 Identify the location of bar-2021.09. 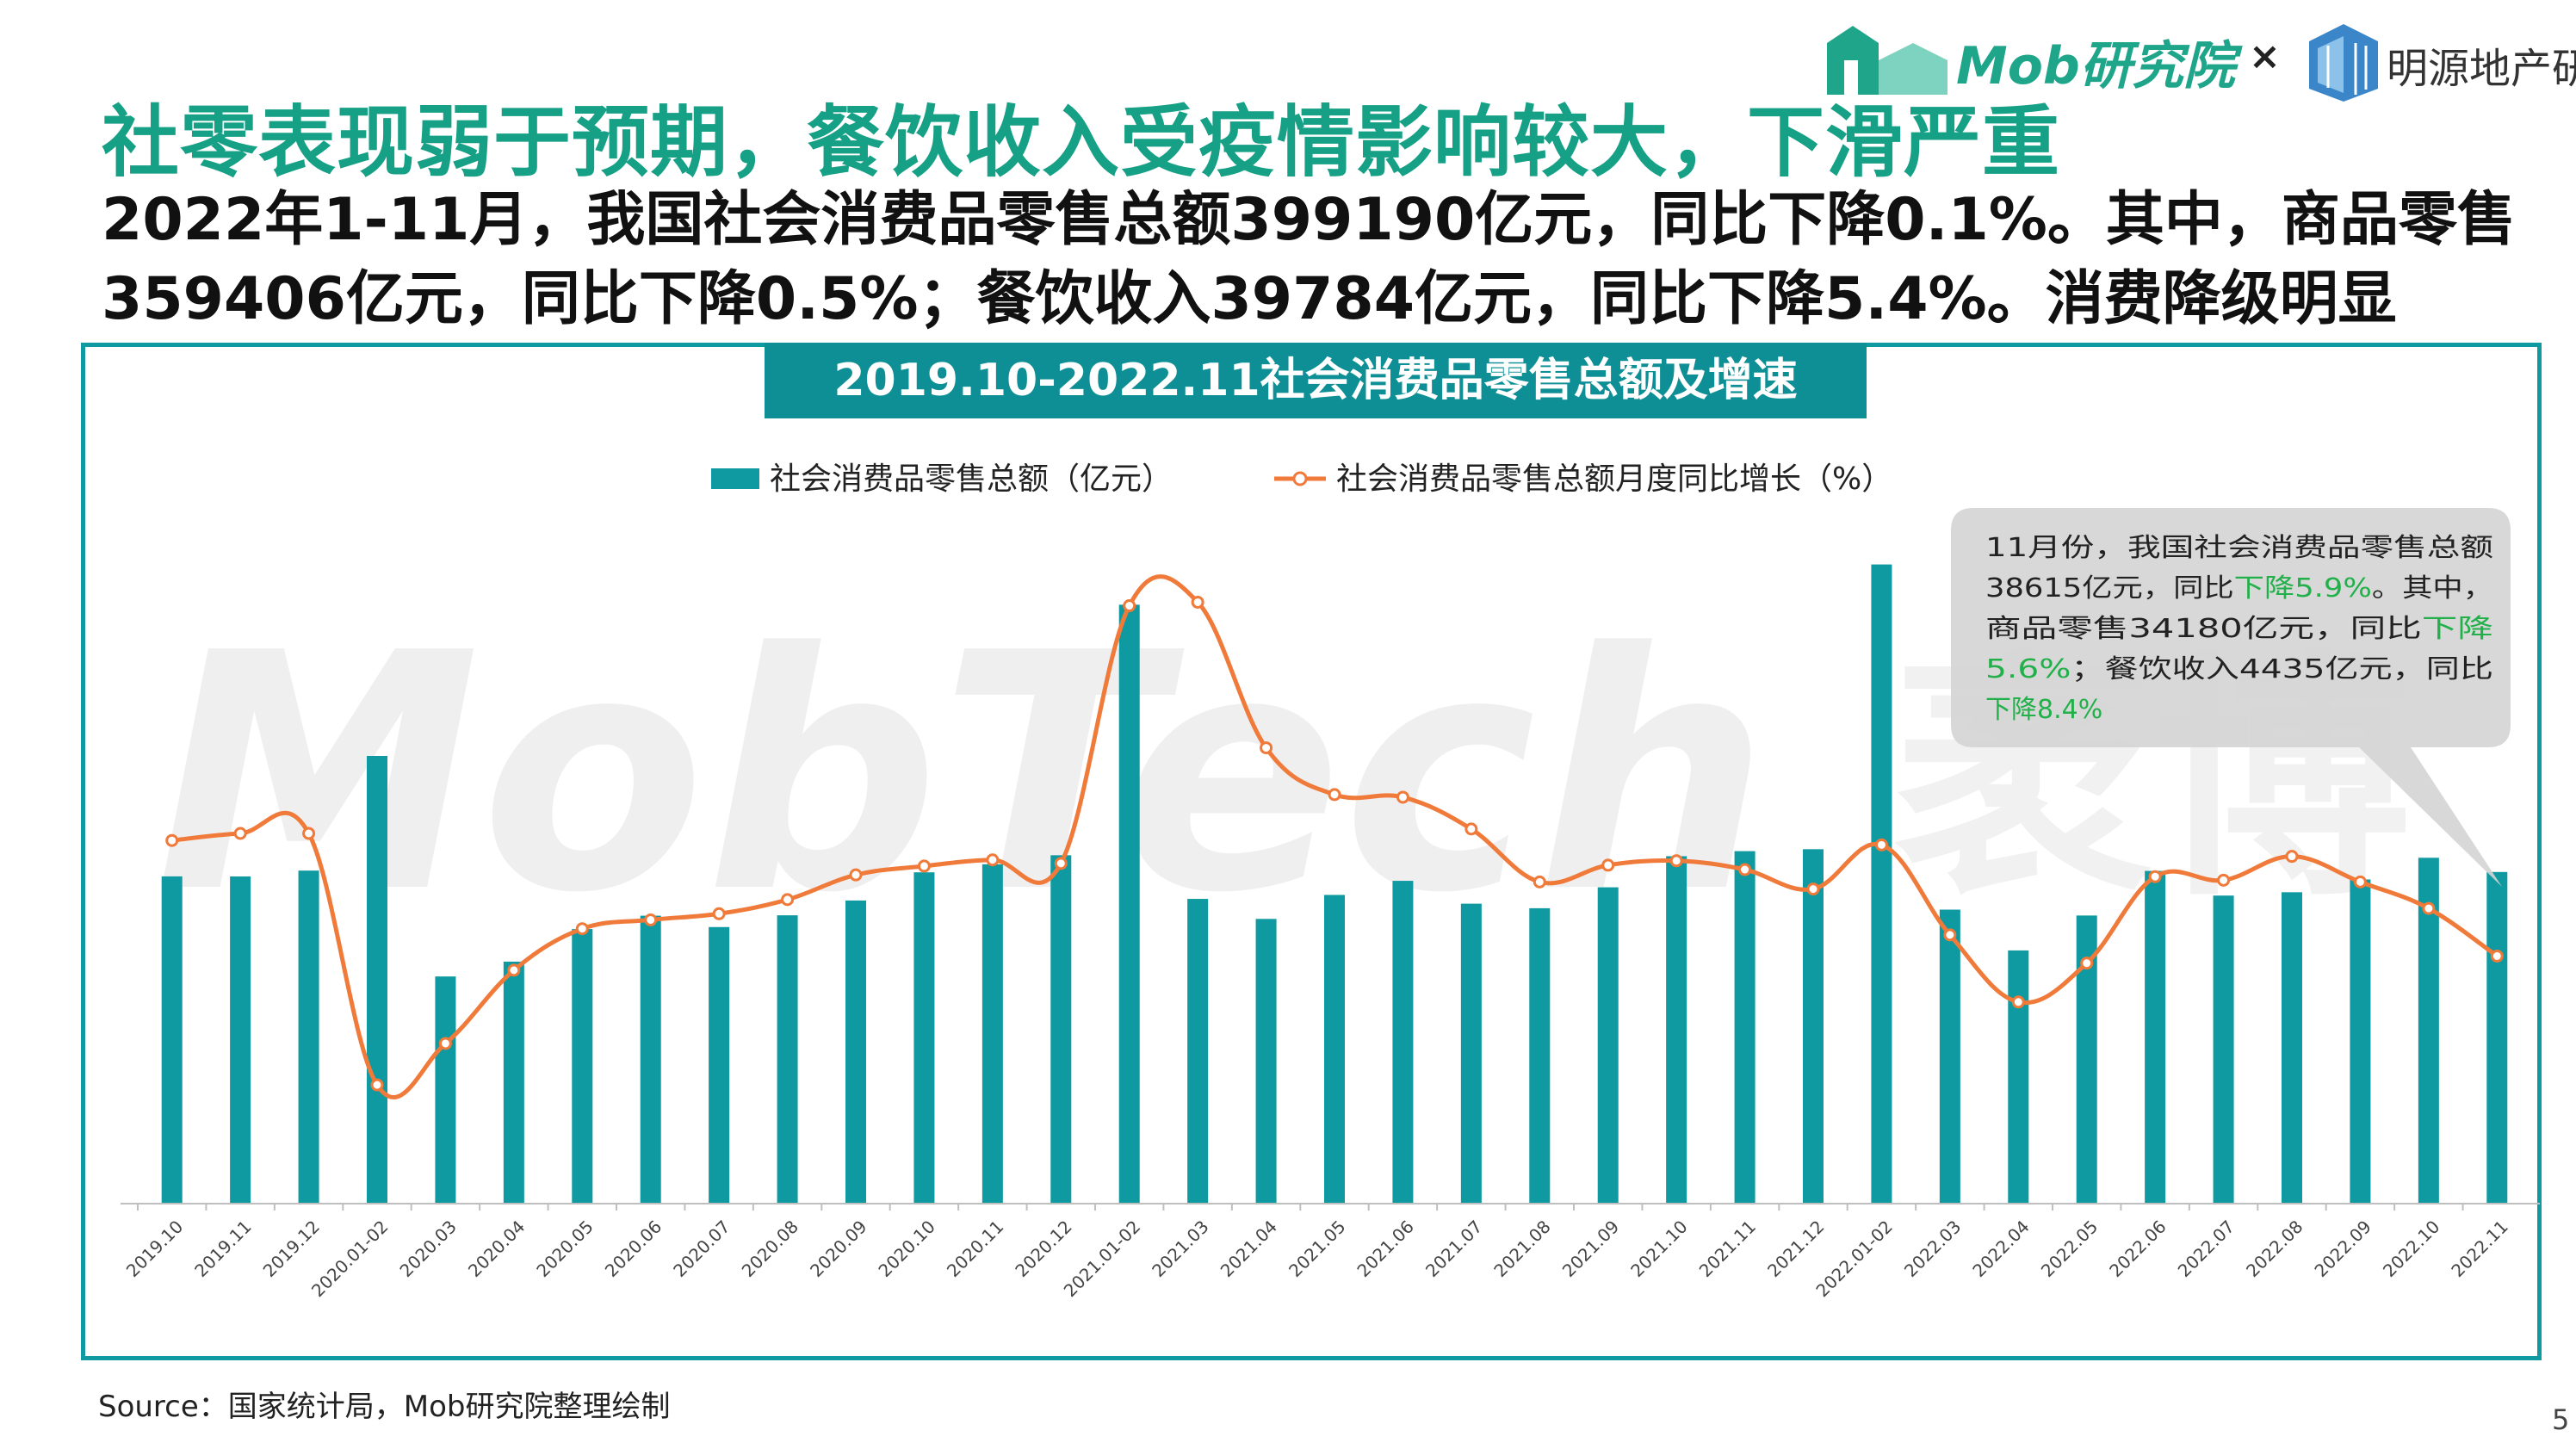
(1608, 1046).